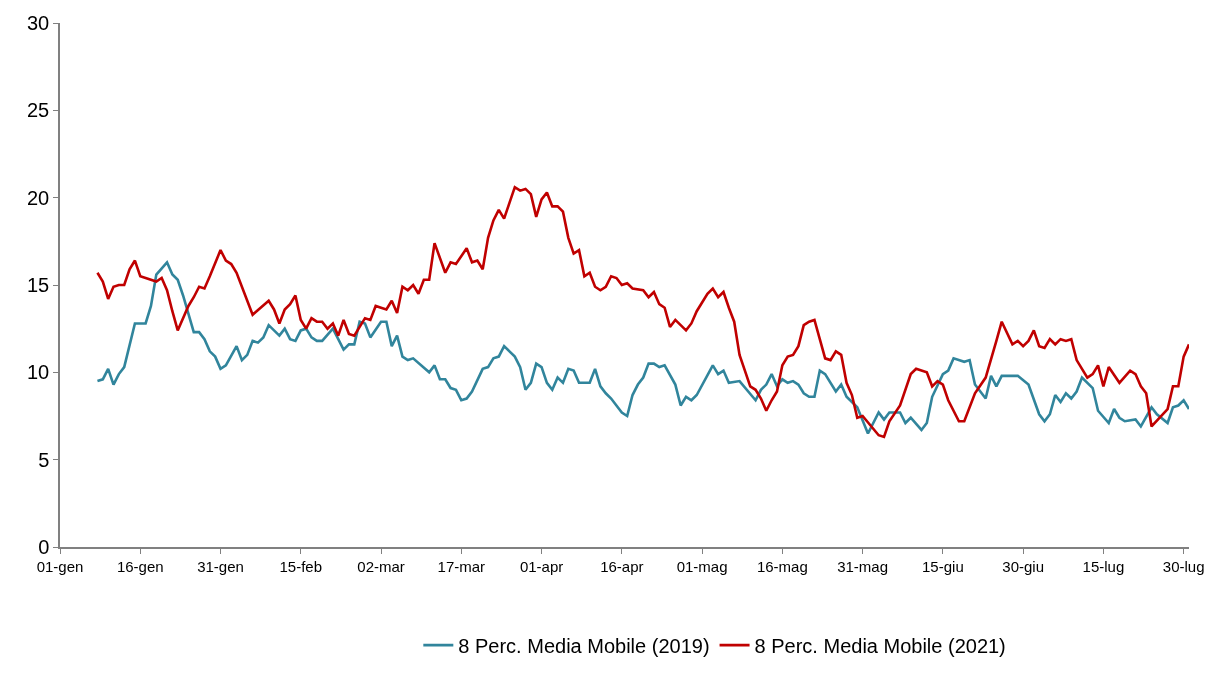  I want to click on y-tick-label: 10, so click(38, 372).